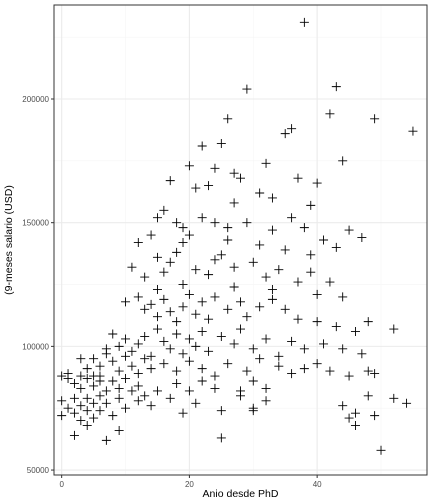 Image resolution: width=432 pixels, height=504 pixels. Describe the element at coordinates (317, 484) in the screenshot. I see `x-tick-label: 40` at that location.